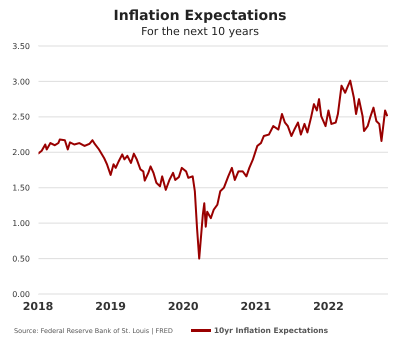 This screenshot has width=400, height=346. Describe the element at coordinates (21, 153) in the screenshot. I see `y-tick-label: 2.00` at that location.